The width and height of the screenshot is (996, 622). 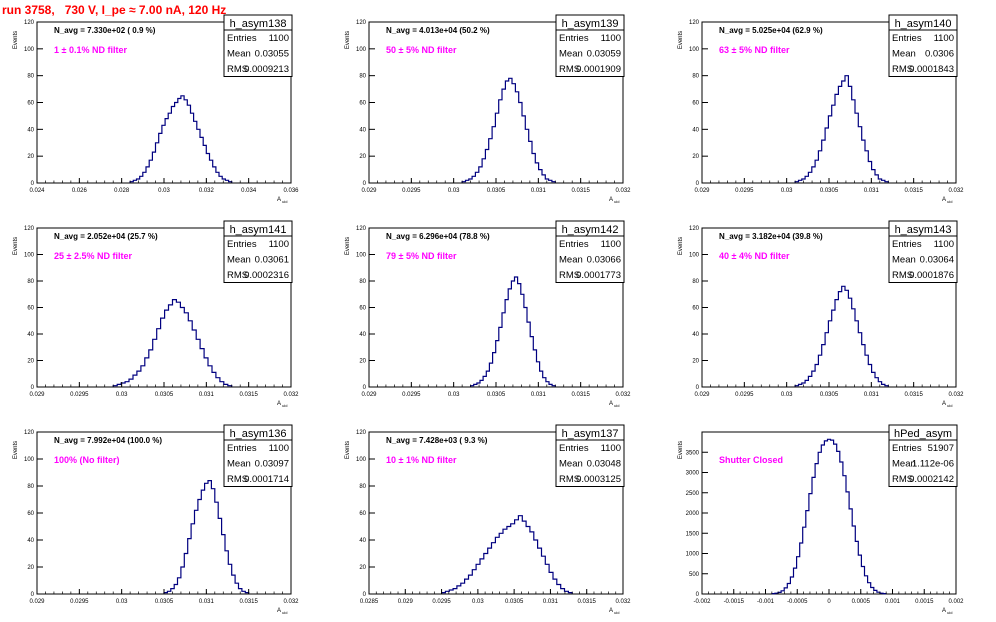 I want to click on navg-label: N_avg = 6.296e+04 (78.8 %), so click(x=438, y=236).